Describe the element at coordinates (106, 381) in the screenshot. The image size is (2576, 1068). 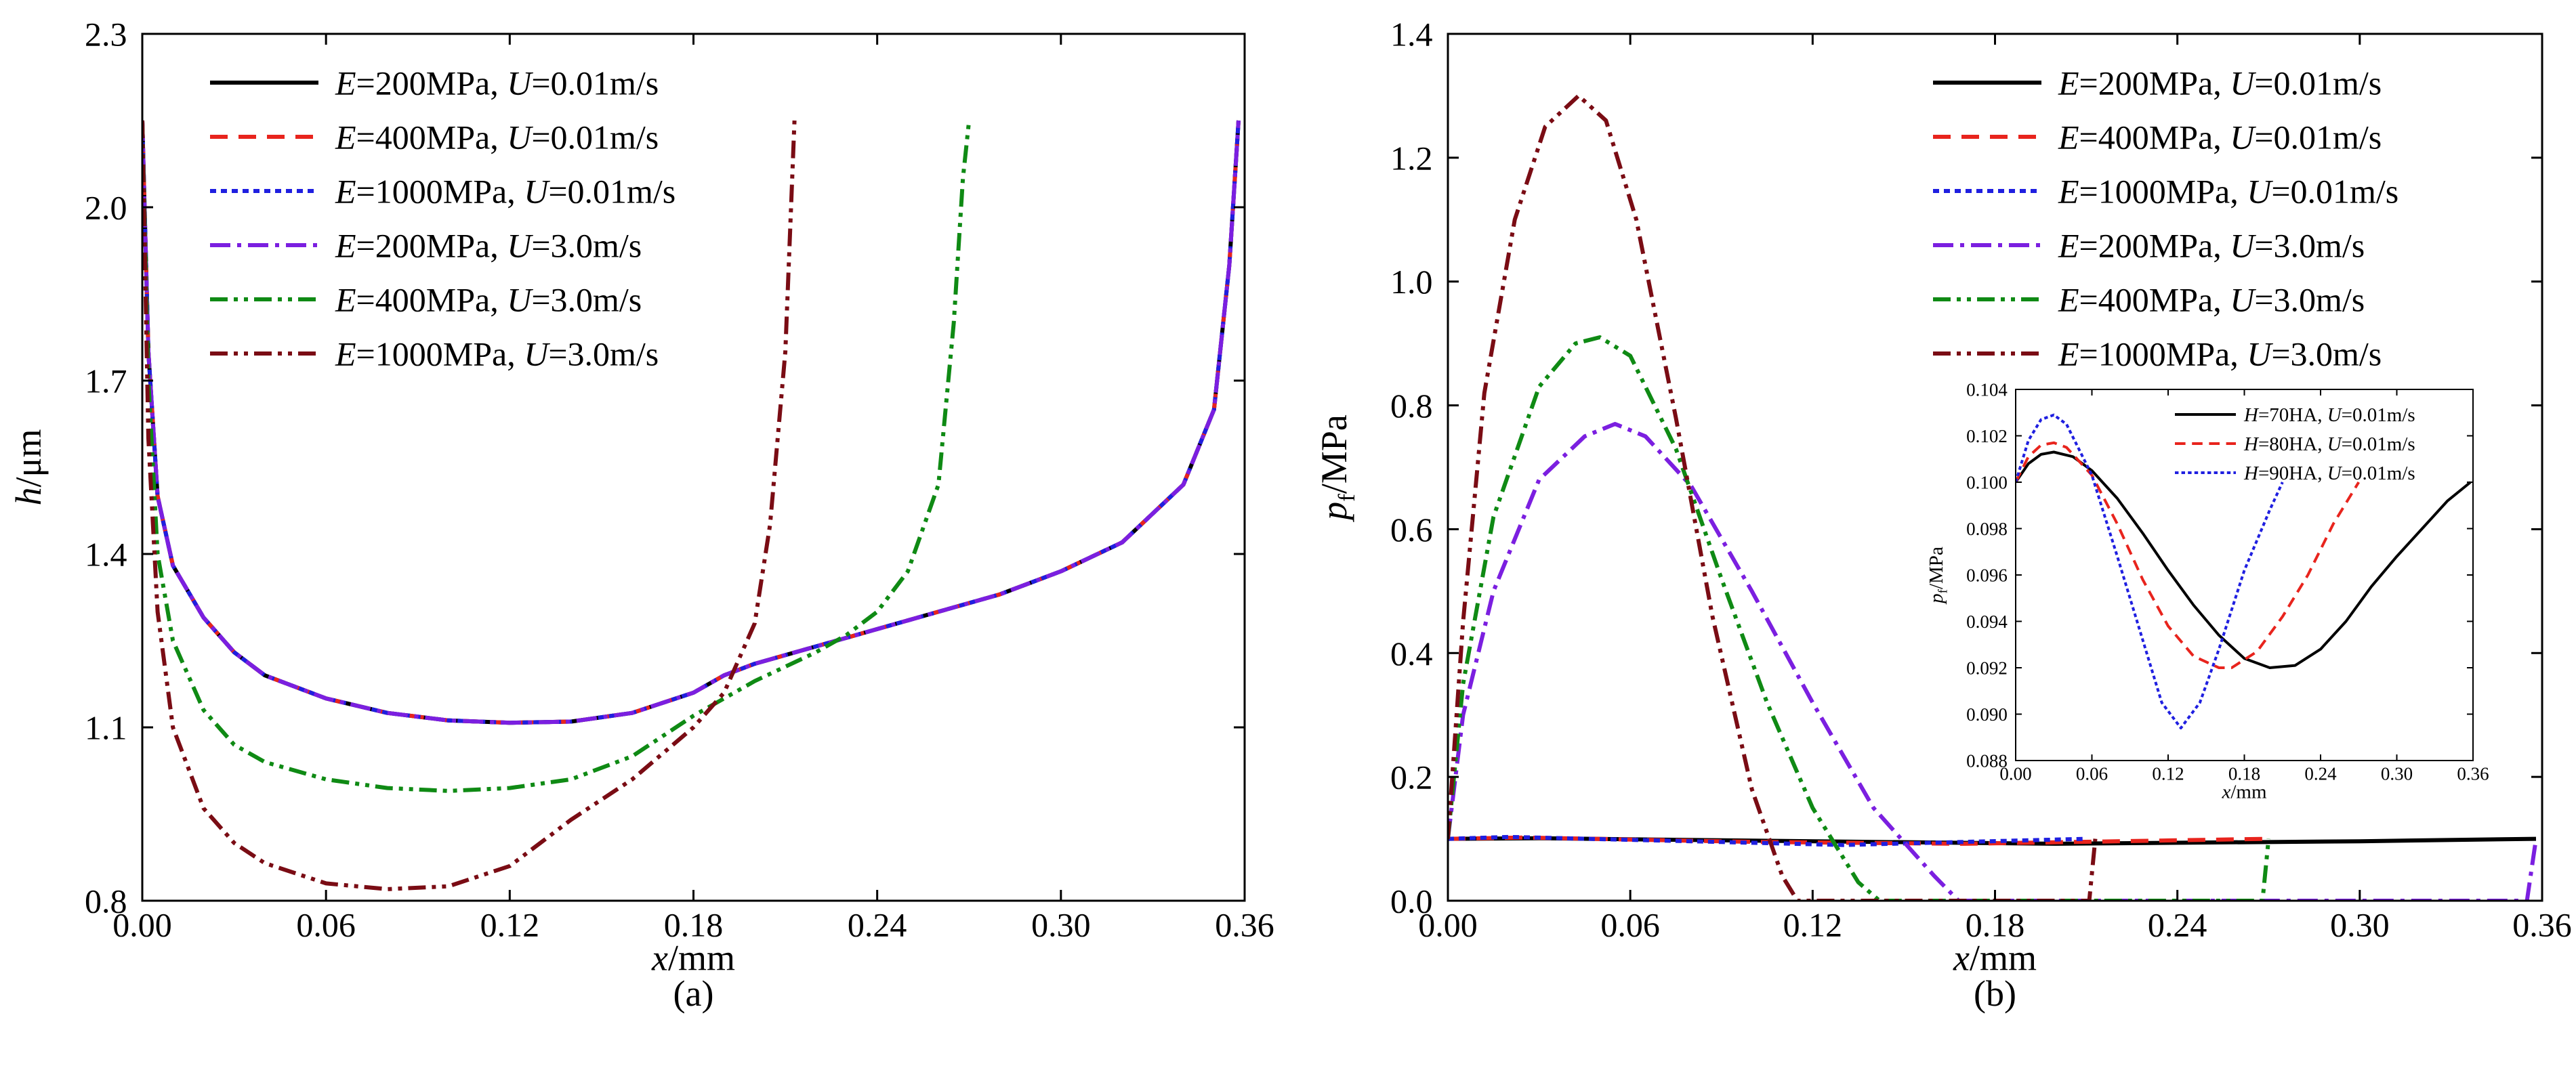
I see `y-tick-label: 1.7` at that location.